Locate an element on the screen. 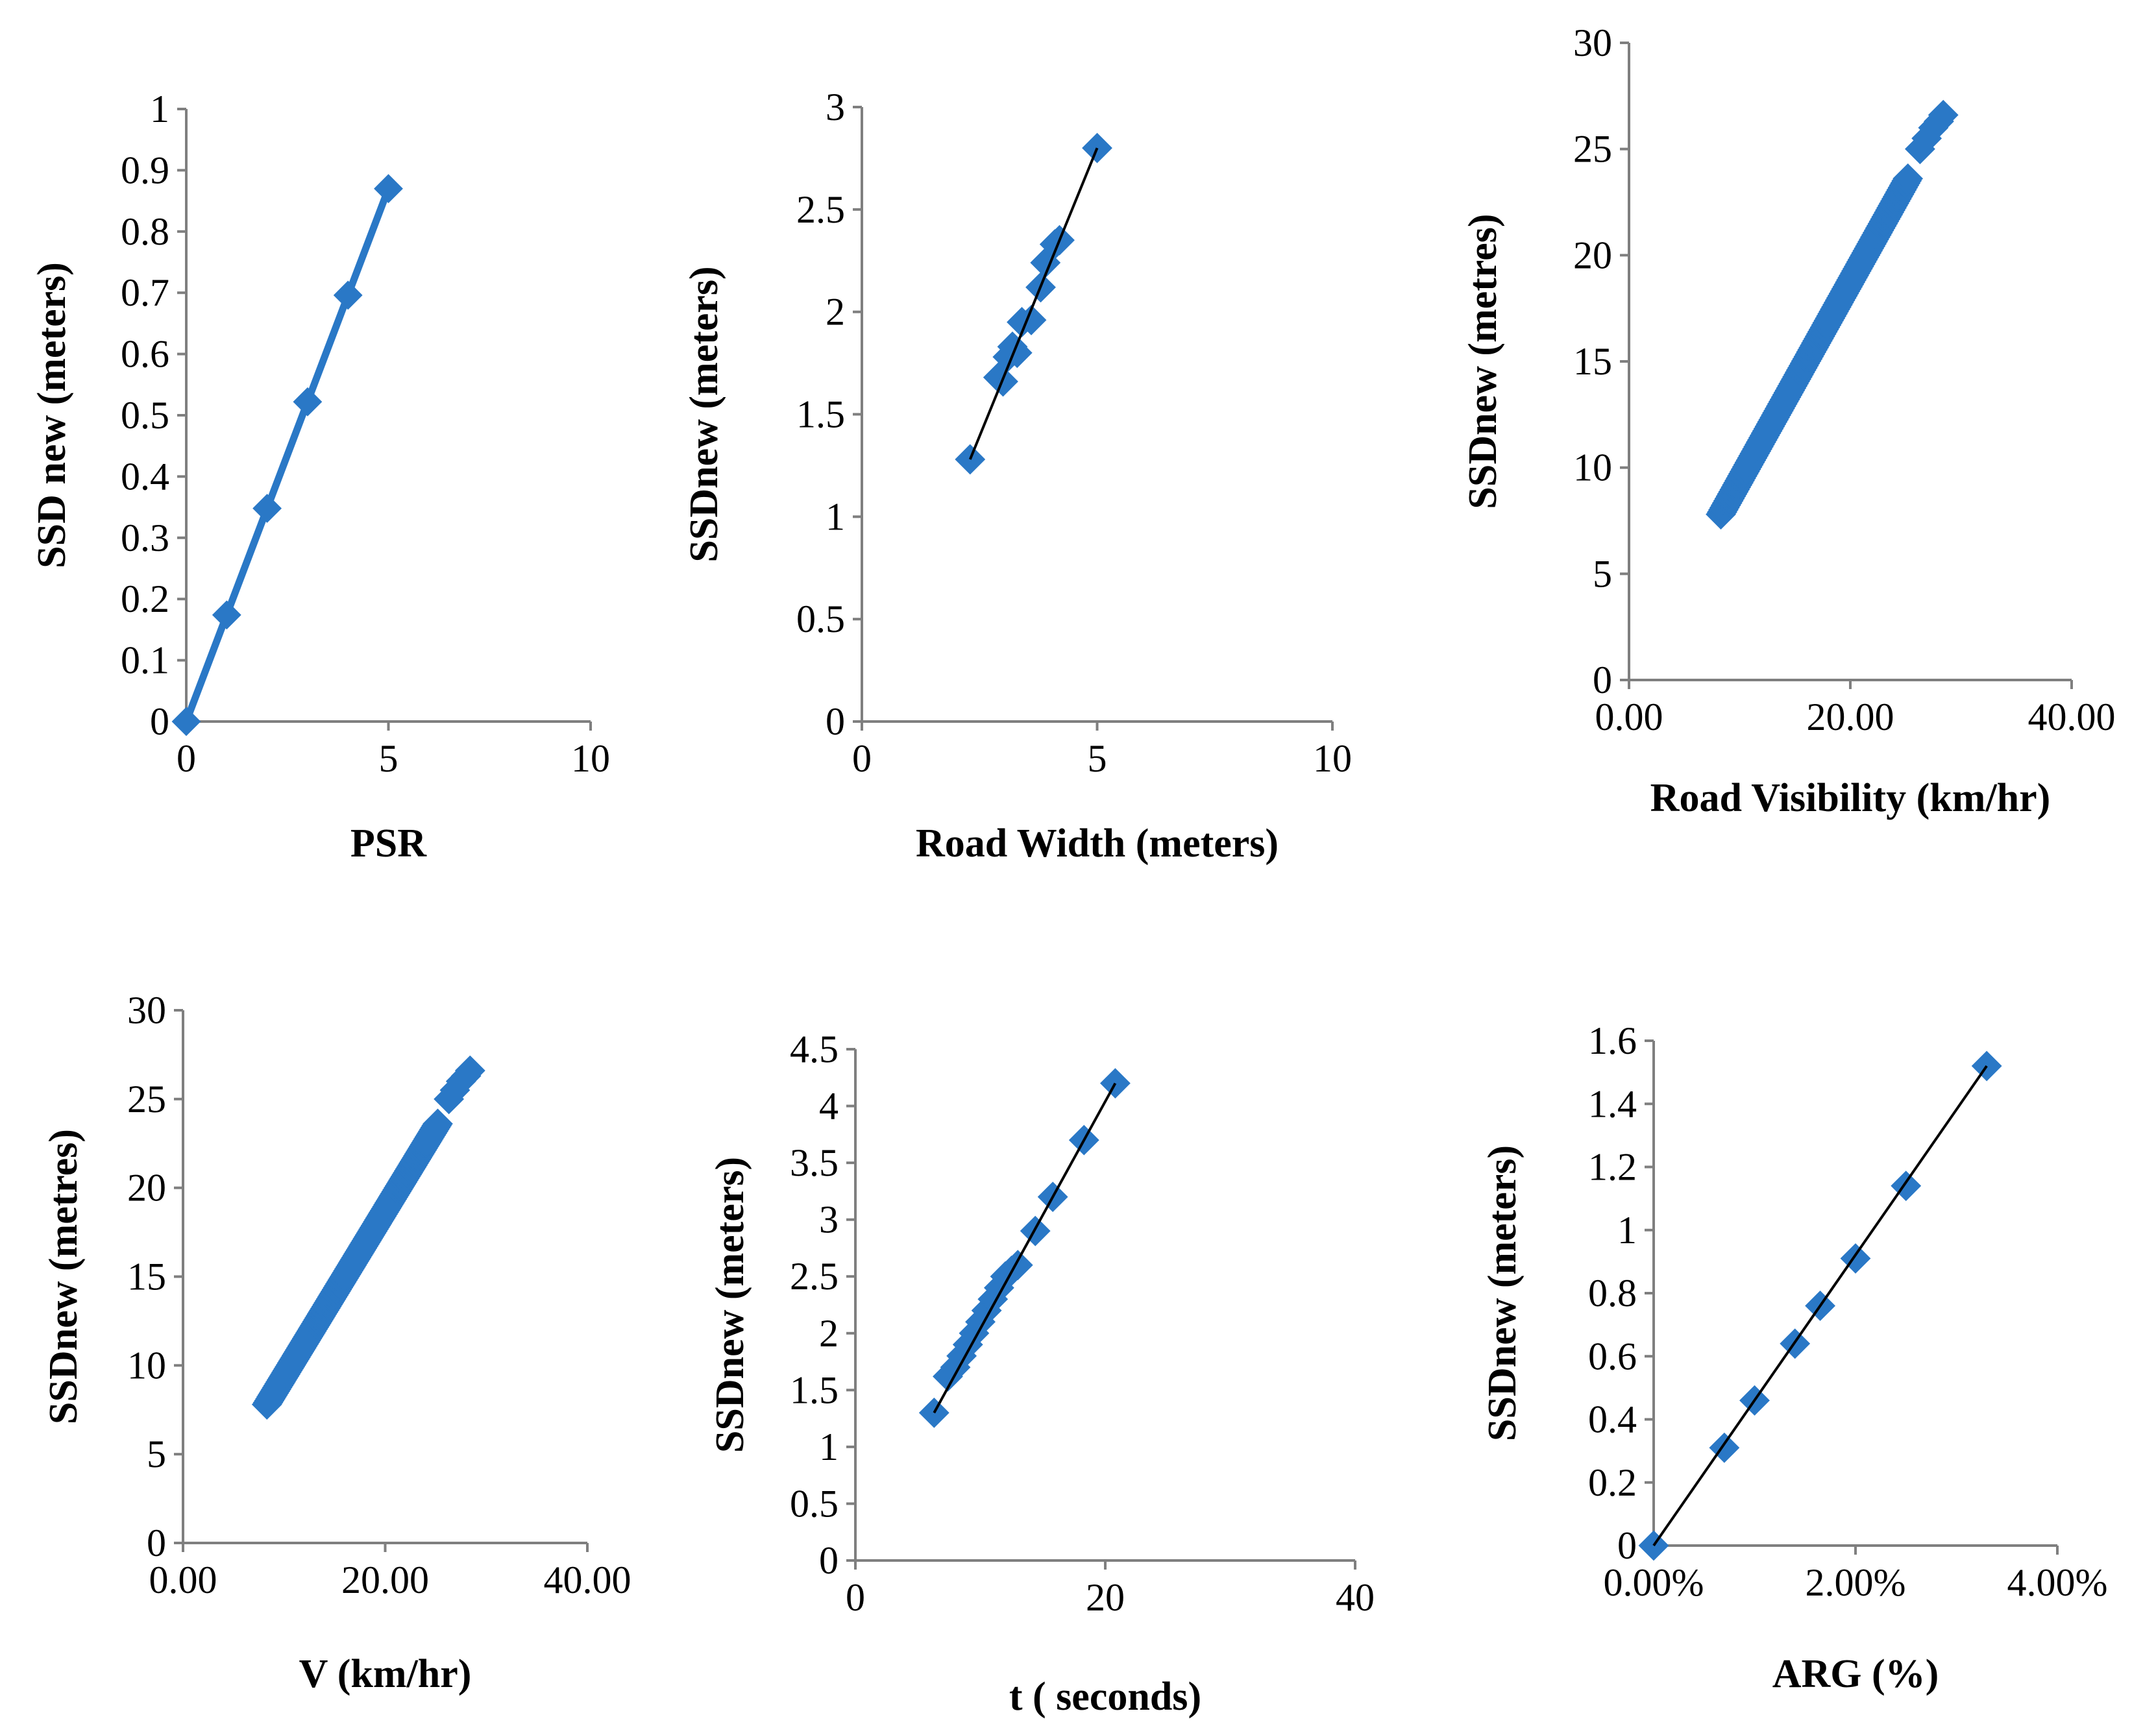 Image resolution: width=2156 pixels, height=1724 pixels. y-tick-label: 3.5 is located at coordinates (814, 1162).